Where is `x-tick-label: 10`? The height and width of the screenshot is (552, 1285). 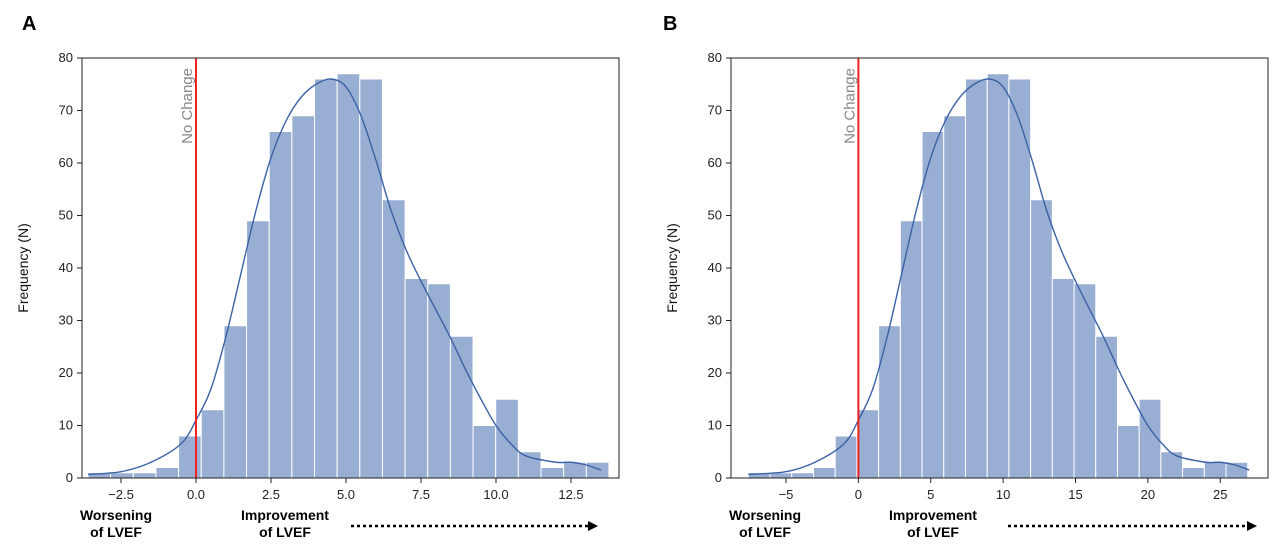 x-tick-label: 10 is located at coordinates (1003, 494).